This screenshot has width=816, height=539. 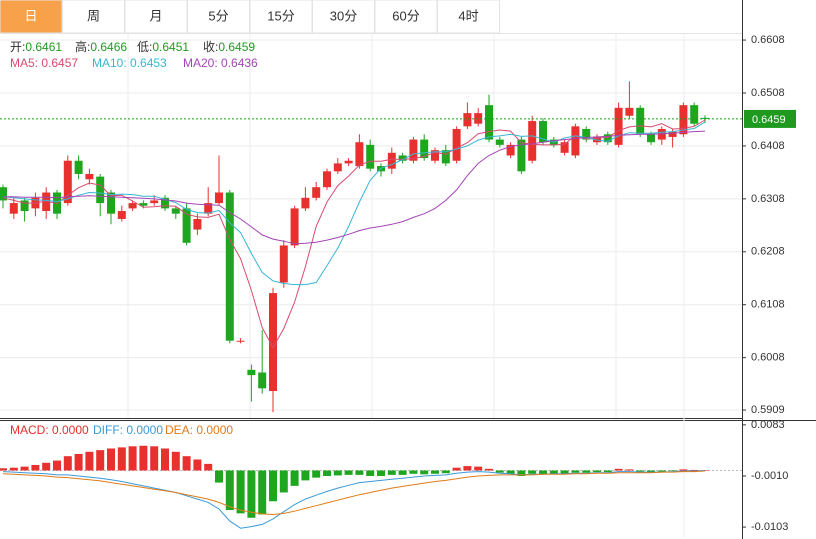 I want to click on ohlc-legend-label: 开:, so click(x=17, y=47).